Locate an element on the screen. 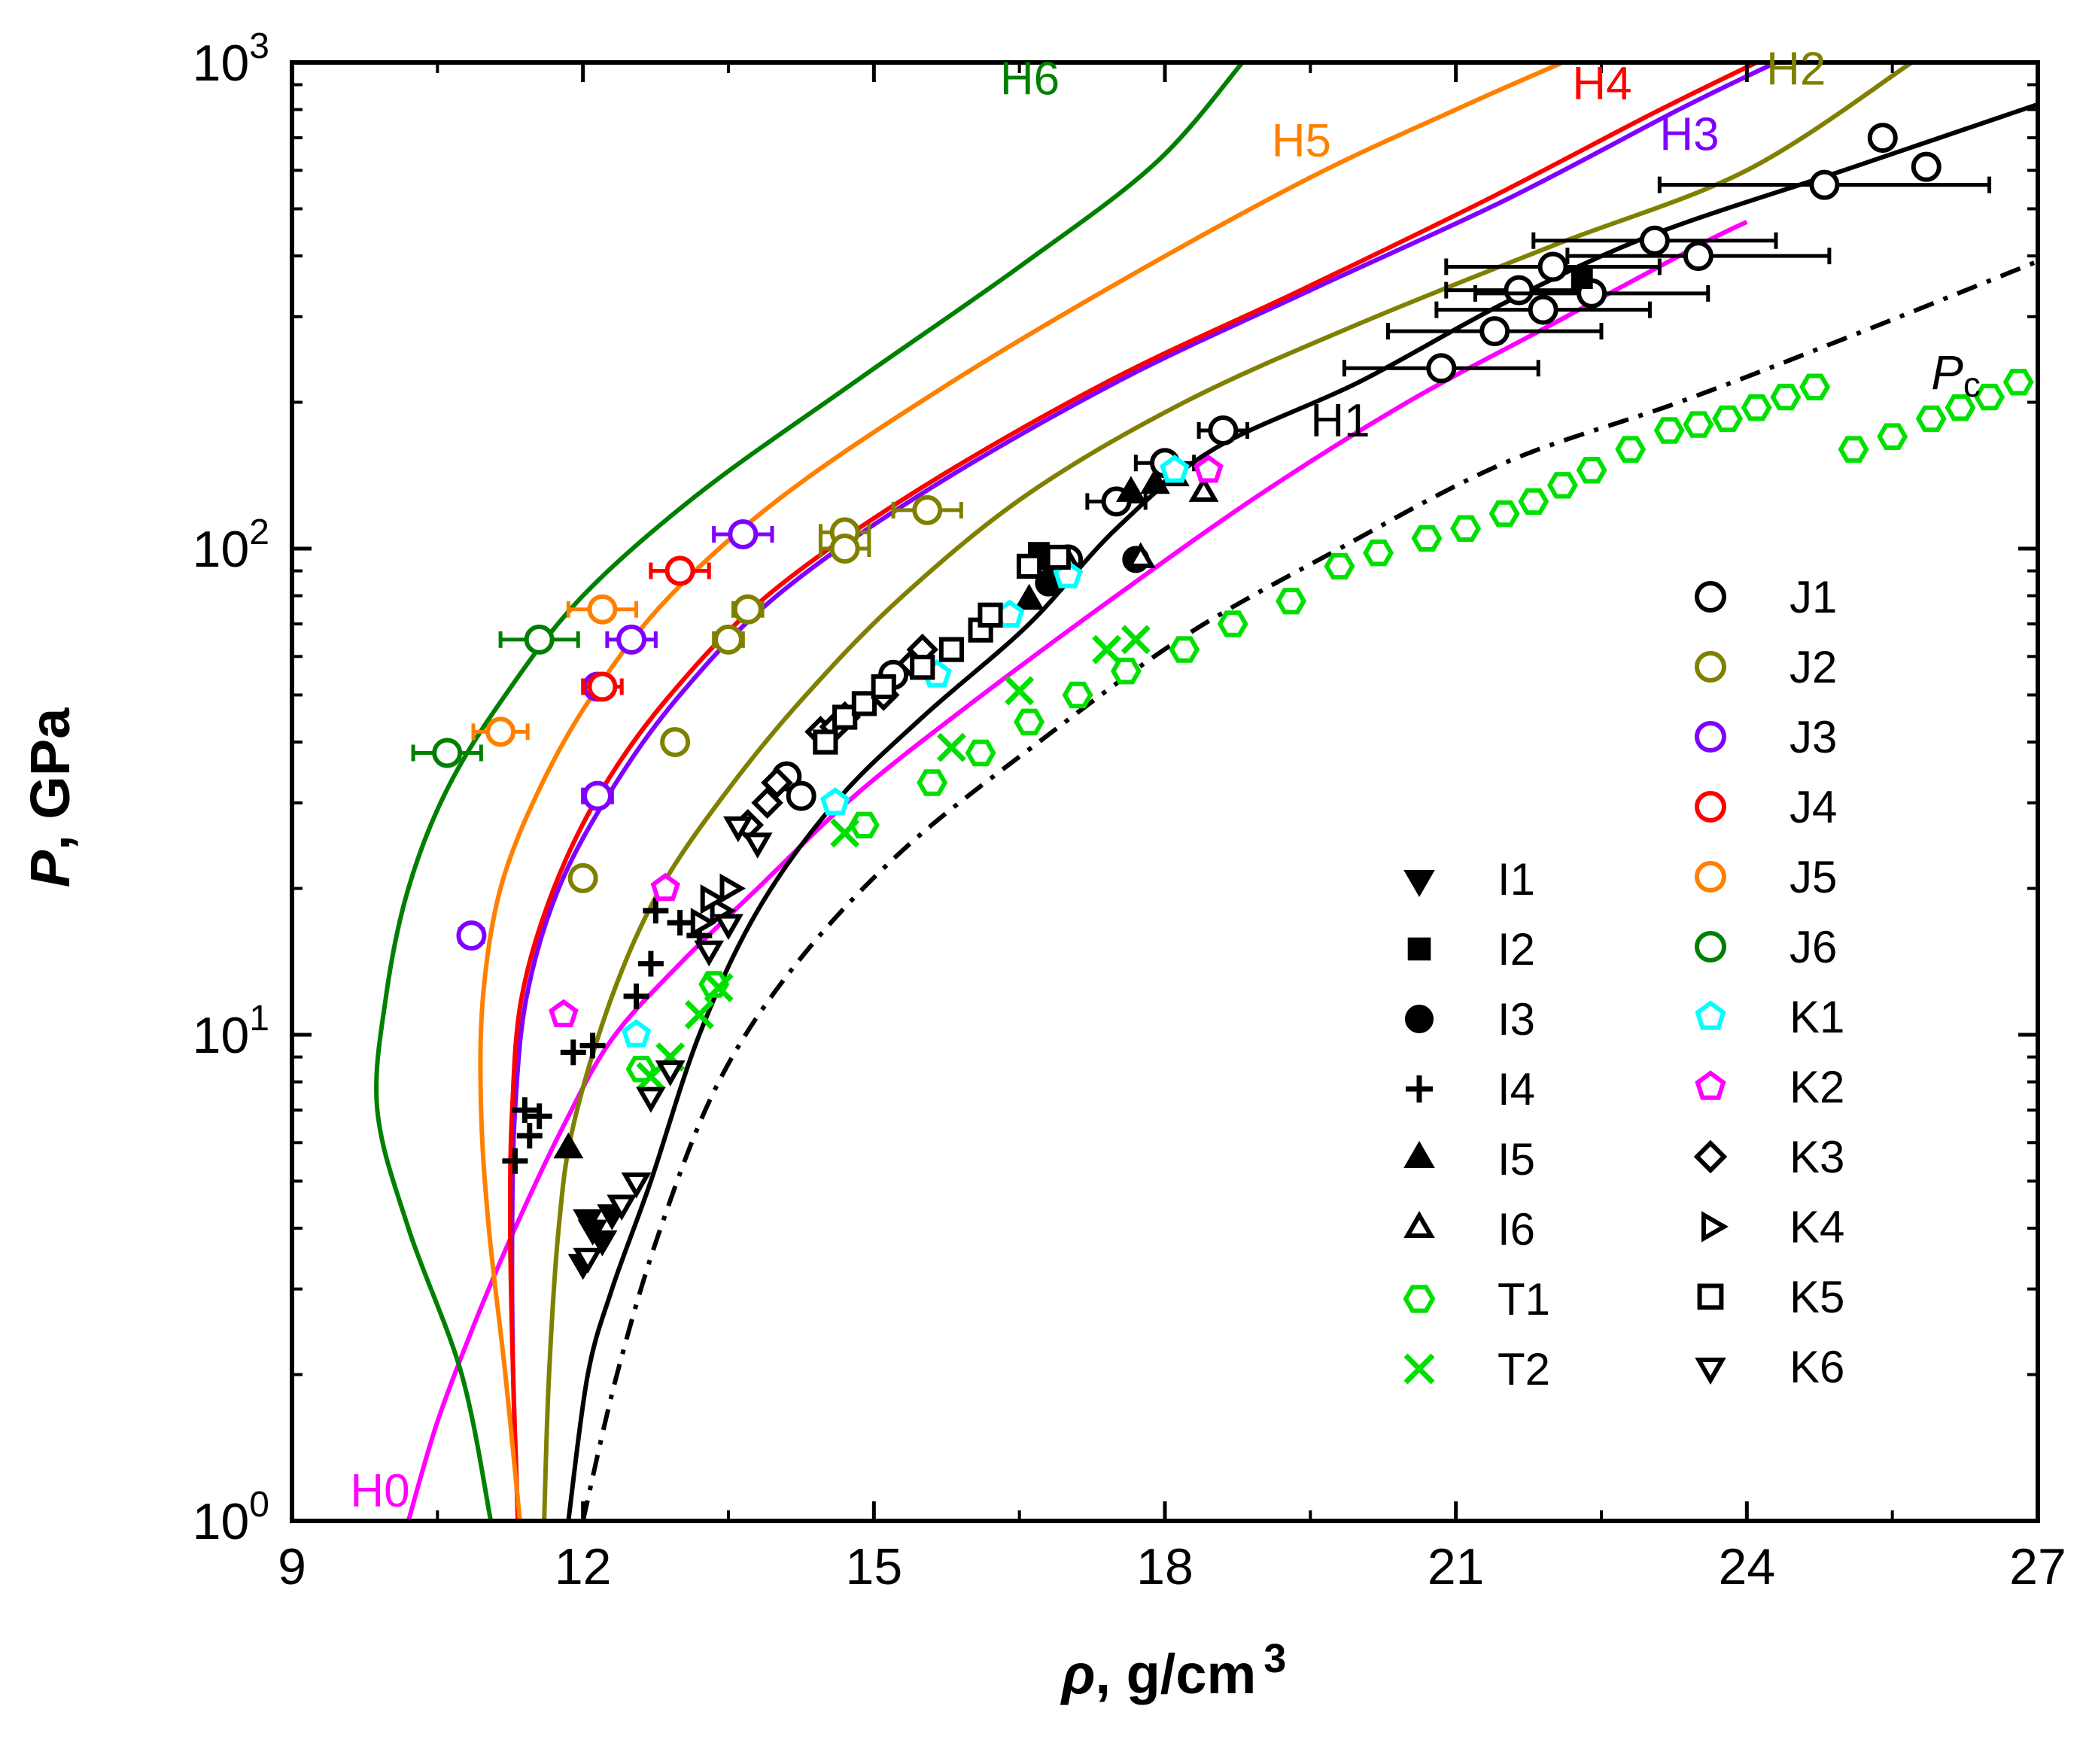 The width and height of the screenshot is (2089, 1764). curve-label-h6: H6 is located at coordinates (1030, 79).